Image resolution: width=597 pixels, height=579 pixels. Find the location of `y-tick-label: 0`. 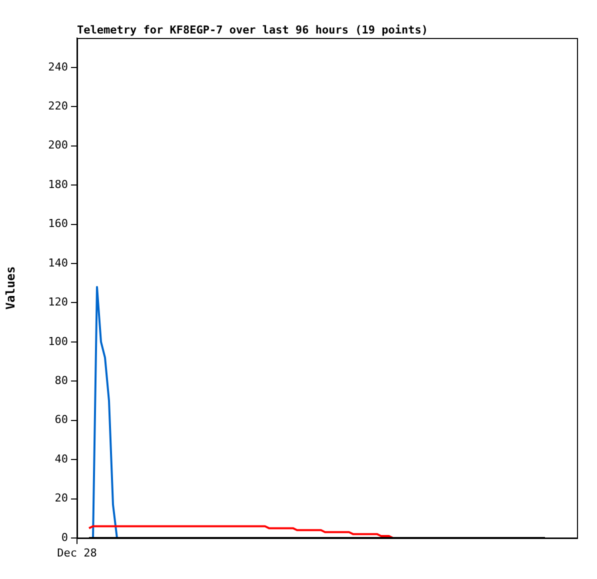

y-tick-label: 0 is located at coordinates (64, 537).